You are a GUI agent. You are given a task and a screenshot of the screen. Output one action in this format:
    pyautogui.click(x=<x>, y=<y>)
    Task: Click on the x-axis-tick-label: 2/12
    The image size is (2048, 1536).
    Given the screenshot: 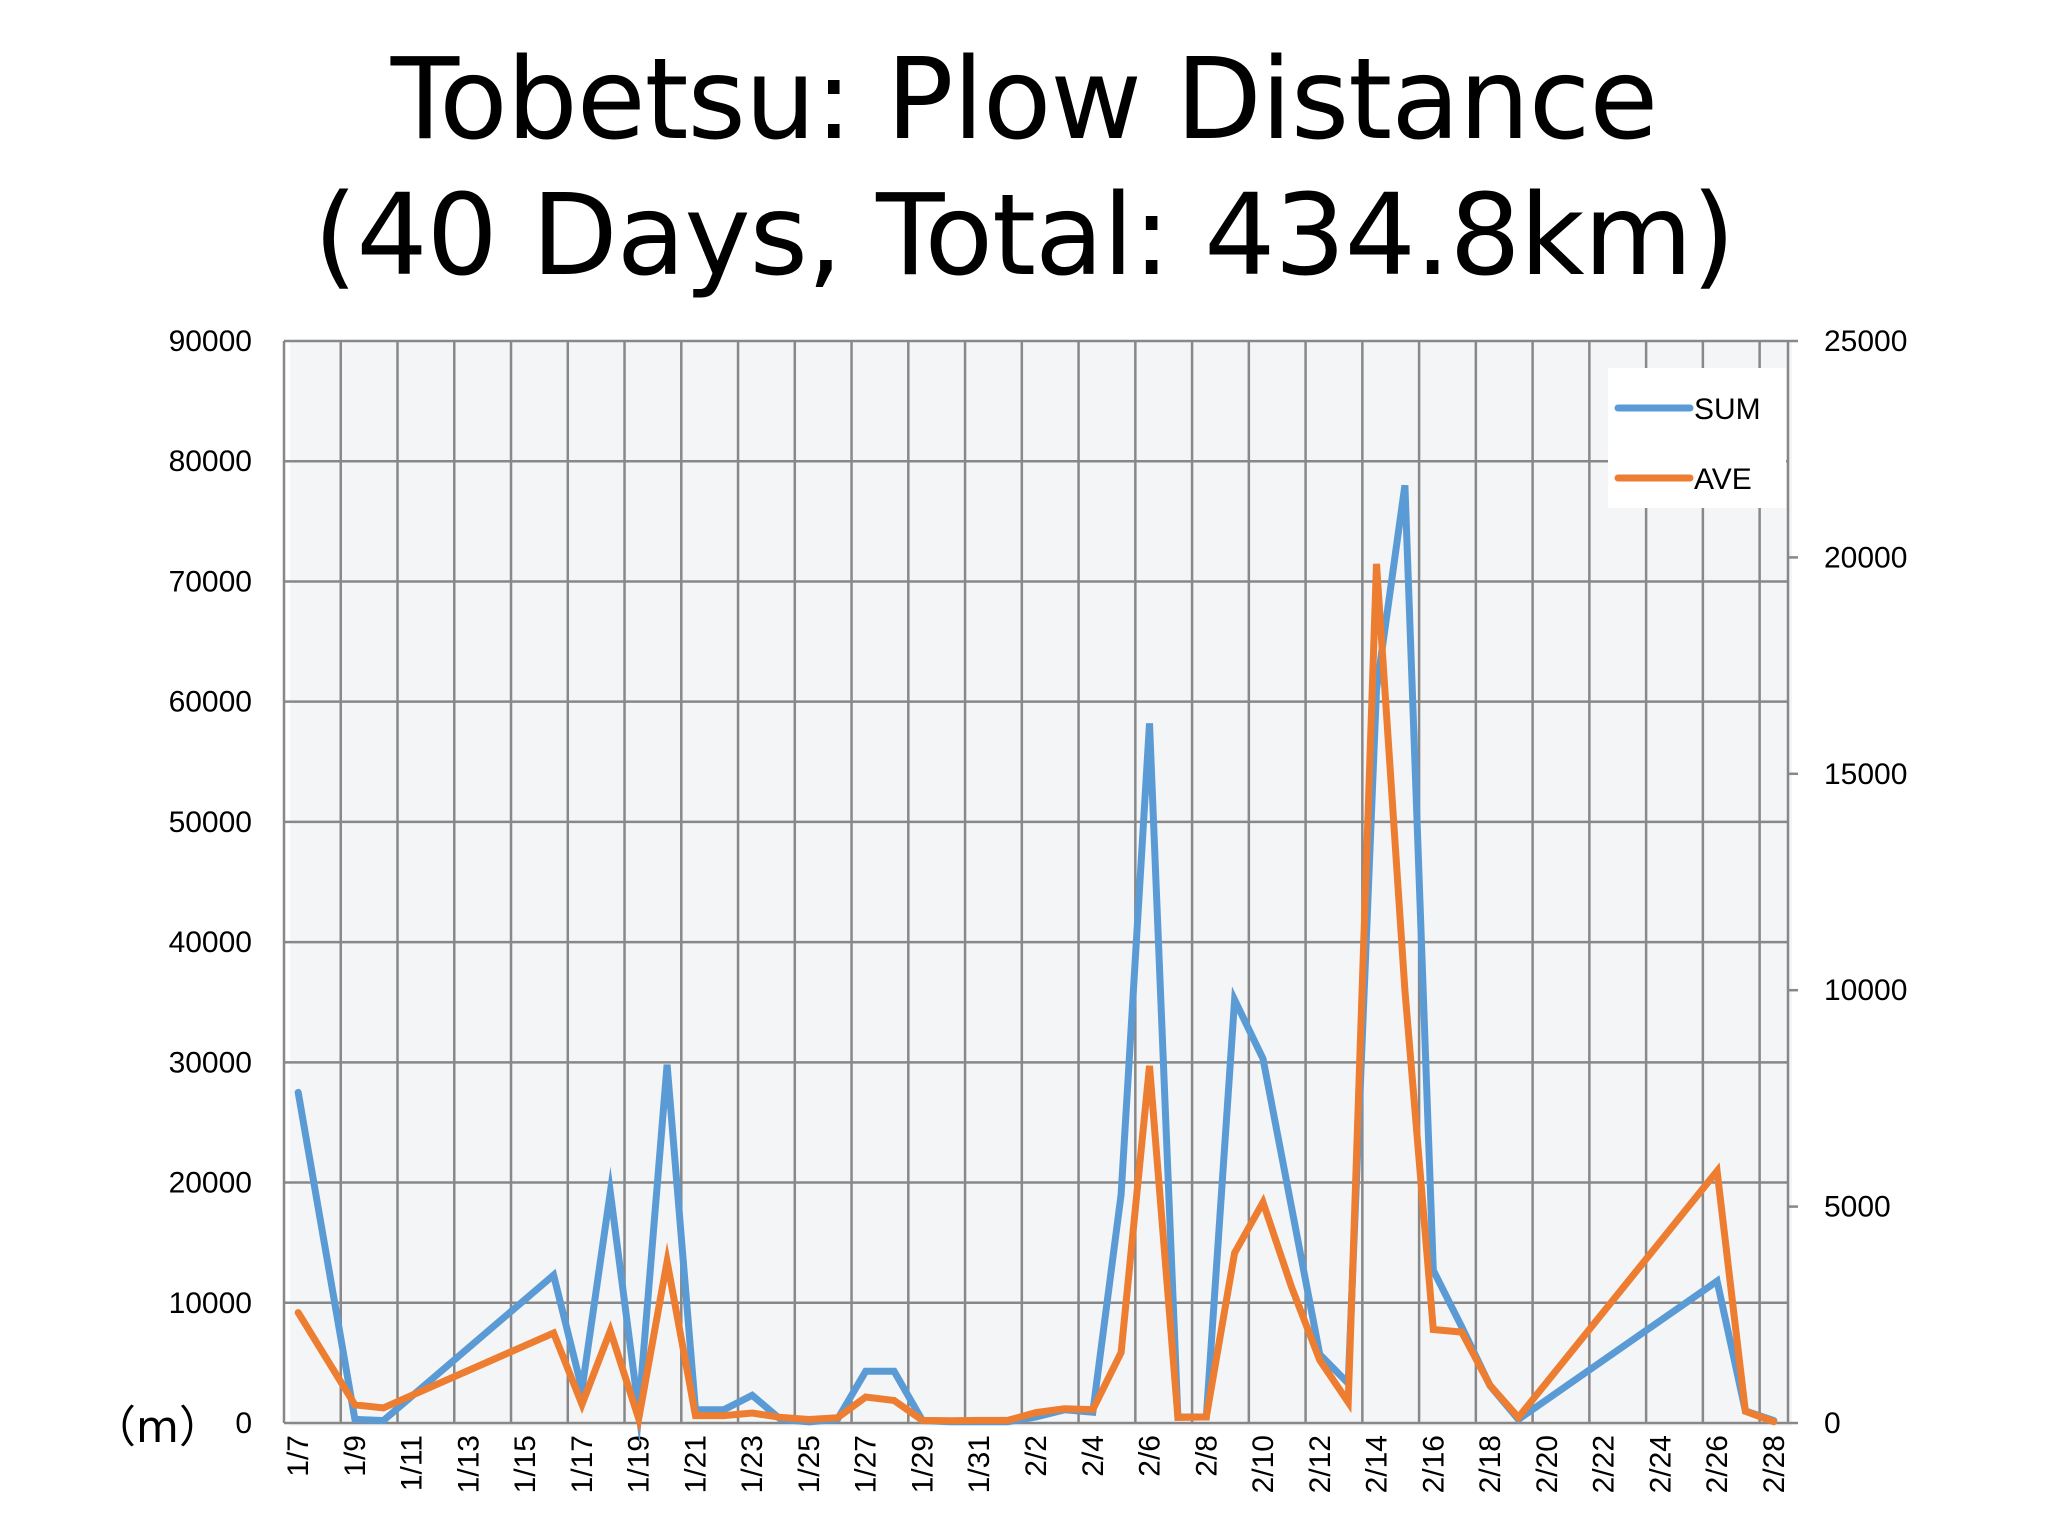 What is the action you would take?
    pyautogui.click(x=1320, y=1464)
    